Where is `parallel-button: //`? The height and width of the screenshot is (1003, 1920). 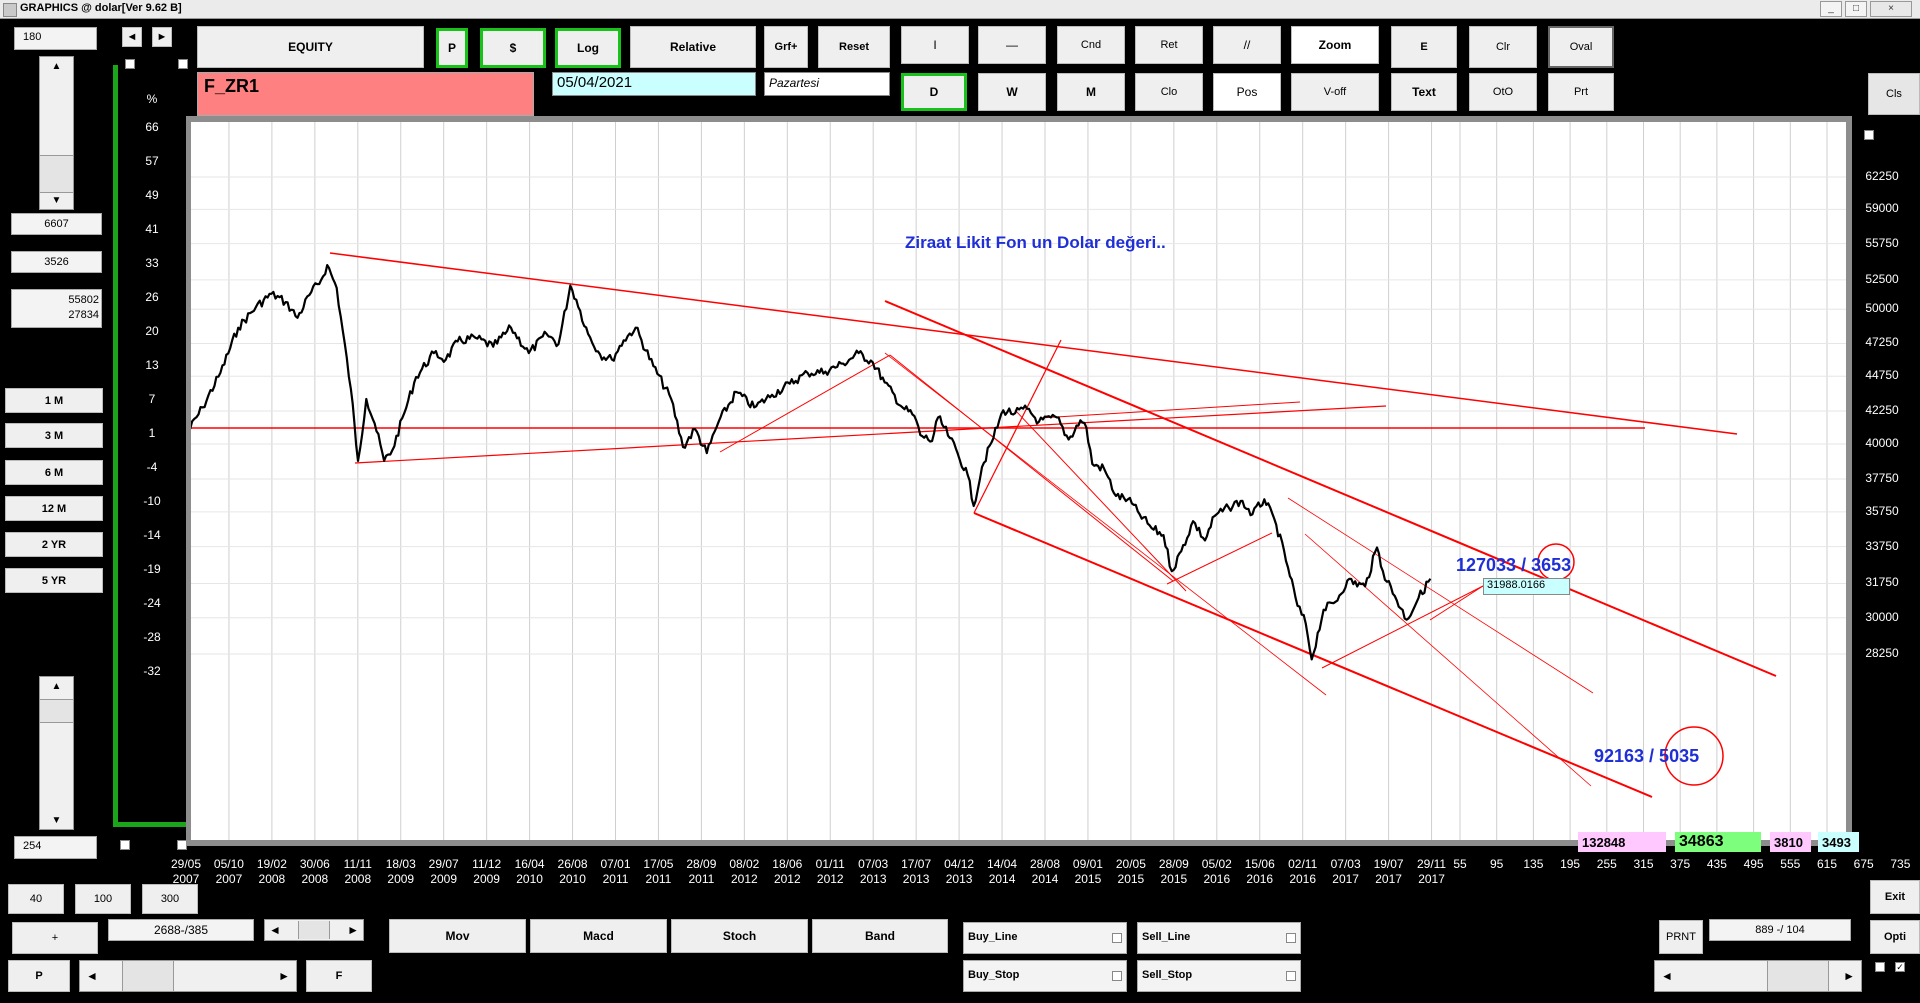 parallel-button: // is located at coordinates (1247, 45).